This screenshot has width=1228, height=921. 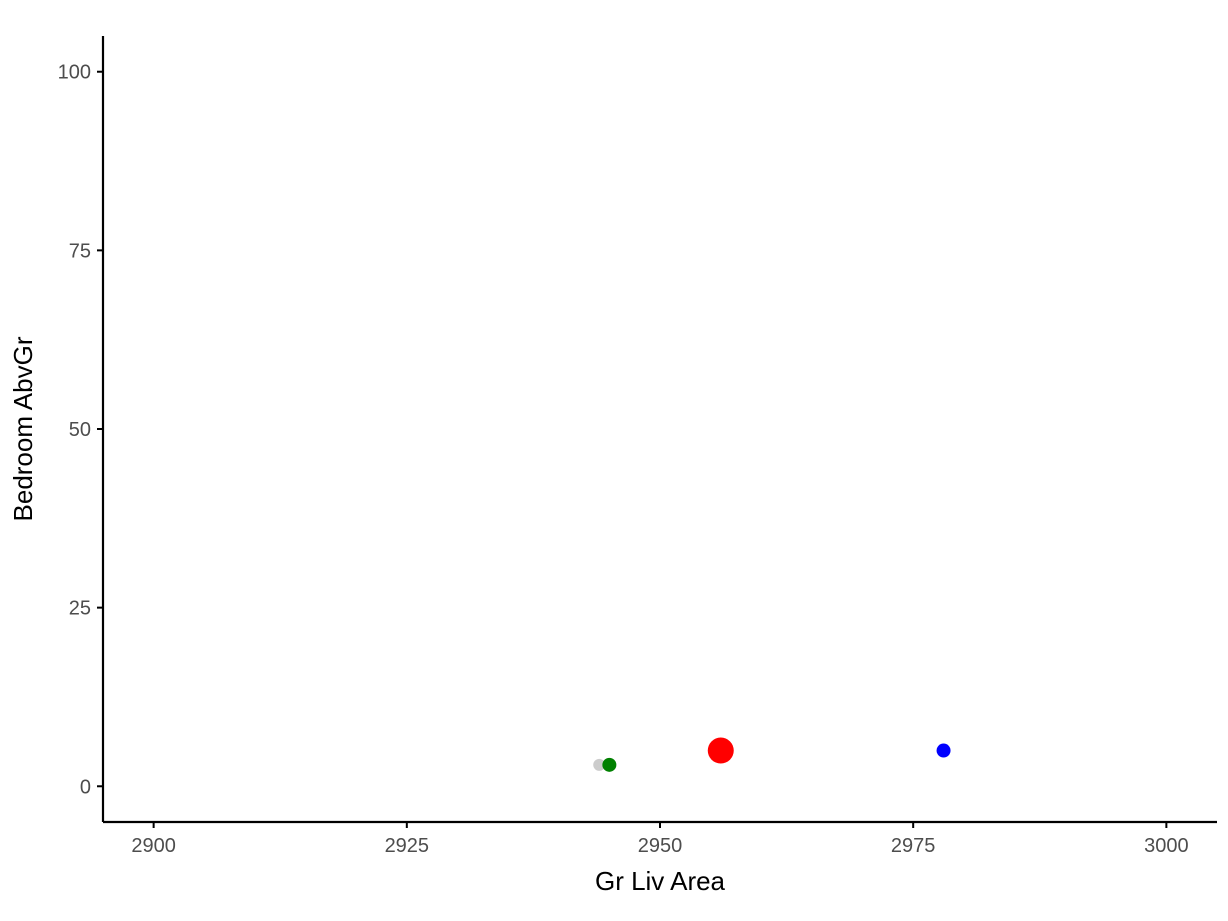 What do you see at coordinates (913, 846) in the screenshot?
I see `x-tick-label: 2975` at bounding box center [913, 846].